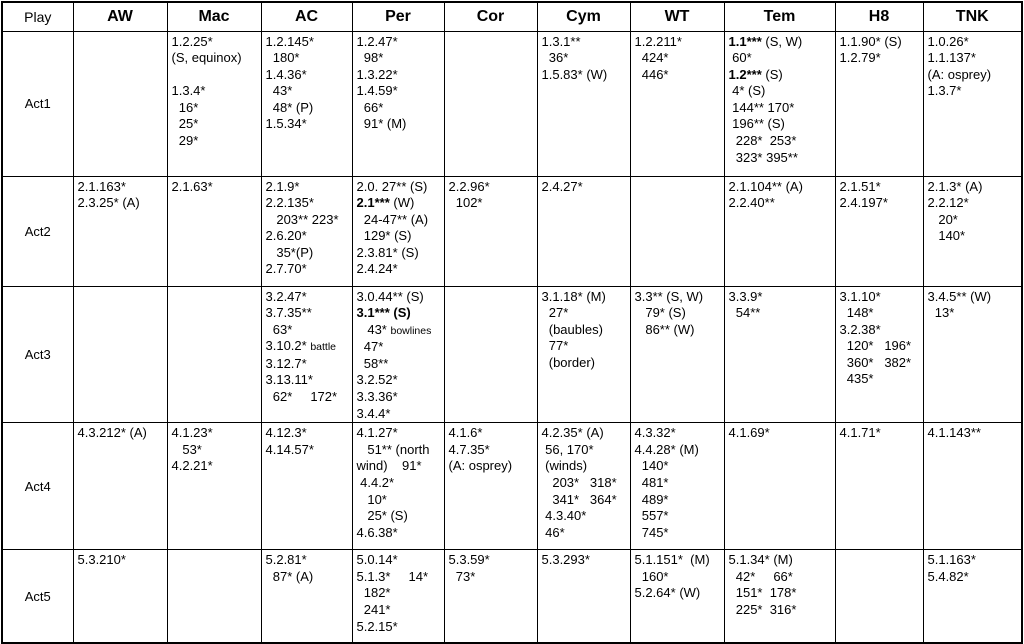 The image size is (1024, 644). Describe the element at coordinates (779, 16) in the screenshot. I see `column-header-Tem: Tem` at that location.